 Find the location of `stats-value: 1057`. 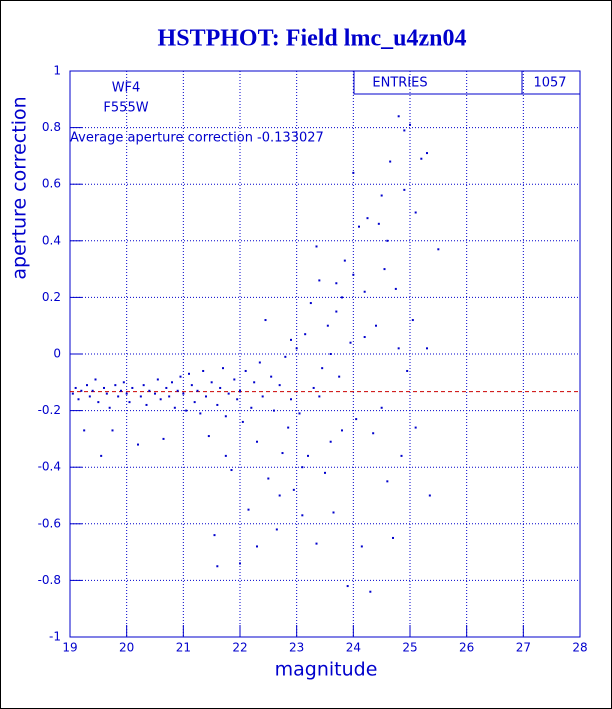

stats-value: 1057 is located at coordinates (549, 83).